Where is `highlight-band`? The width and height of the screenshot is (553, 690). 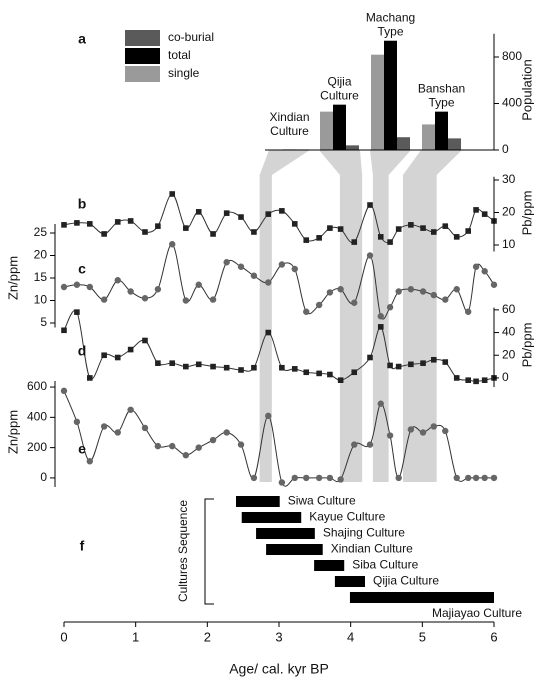
highlight-band is located at coordinates (341, 316).